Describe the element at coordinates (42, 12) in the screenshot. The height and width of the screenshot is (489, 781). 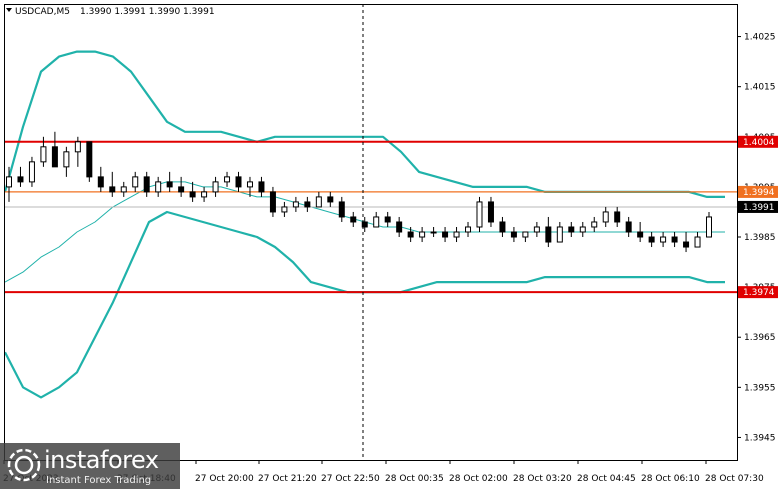
I see `symbol-label: USDCAD,M5` at that location.